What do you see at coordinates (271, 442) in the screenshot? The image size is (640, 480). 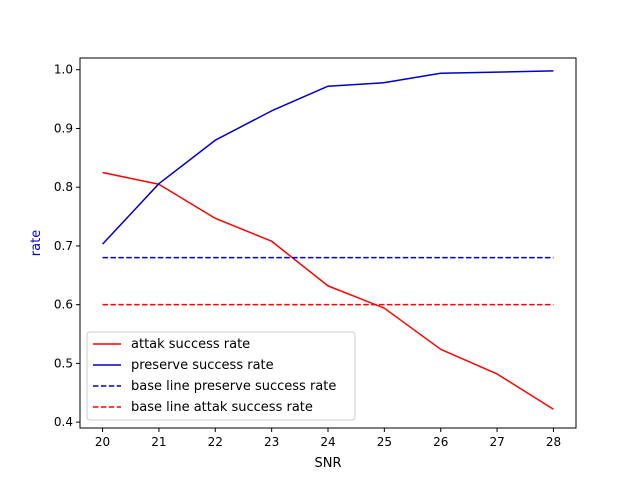 I see `x-tick-label: 23` at bounding box center [271, 442].